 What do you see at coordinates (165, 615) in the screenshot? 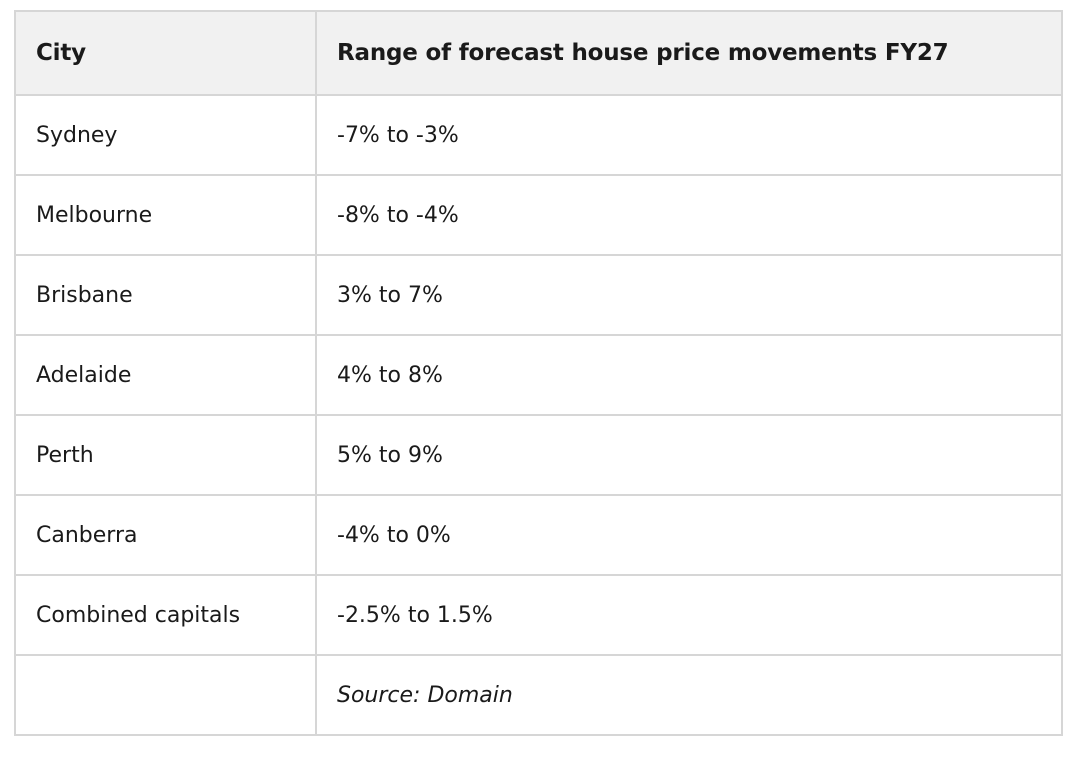
I see `city-cell: Combined capitals` at bounding box center [165, 615].